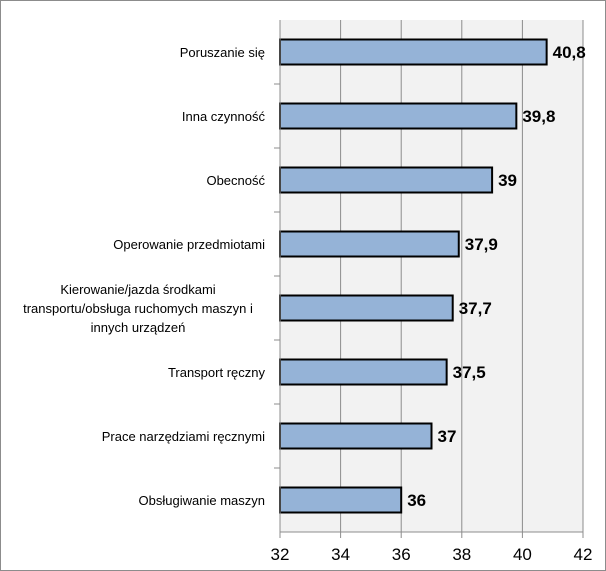 The width and height of the screenshot is (606, 571). Describe the element at coordinates (202, 500) in the screenshot. I see `category-label: Obsługiwanie maszyn` at that location.